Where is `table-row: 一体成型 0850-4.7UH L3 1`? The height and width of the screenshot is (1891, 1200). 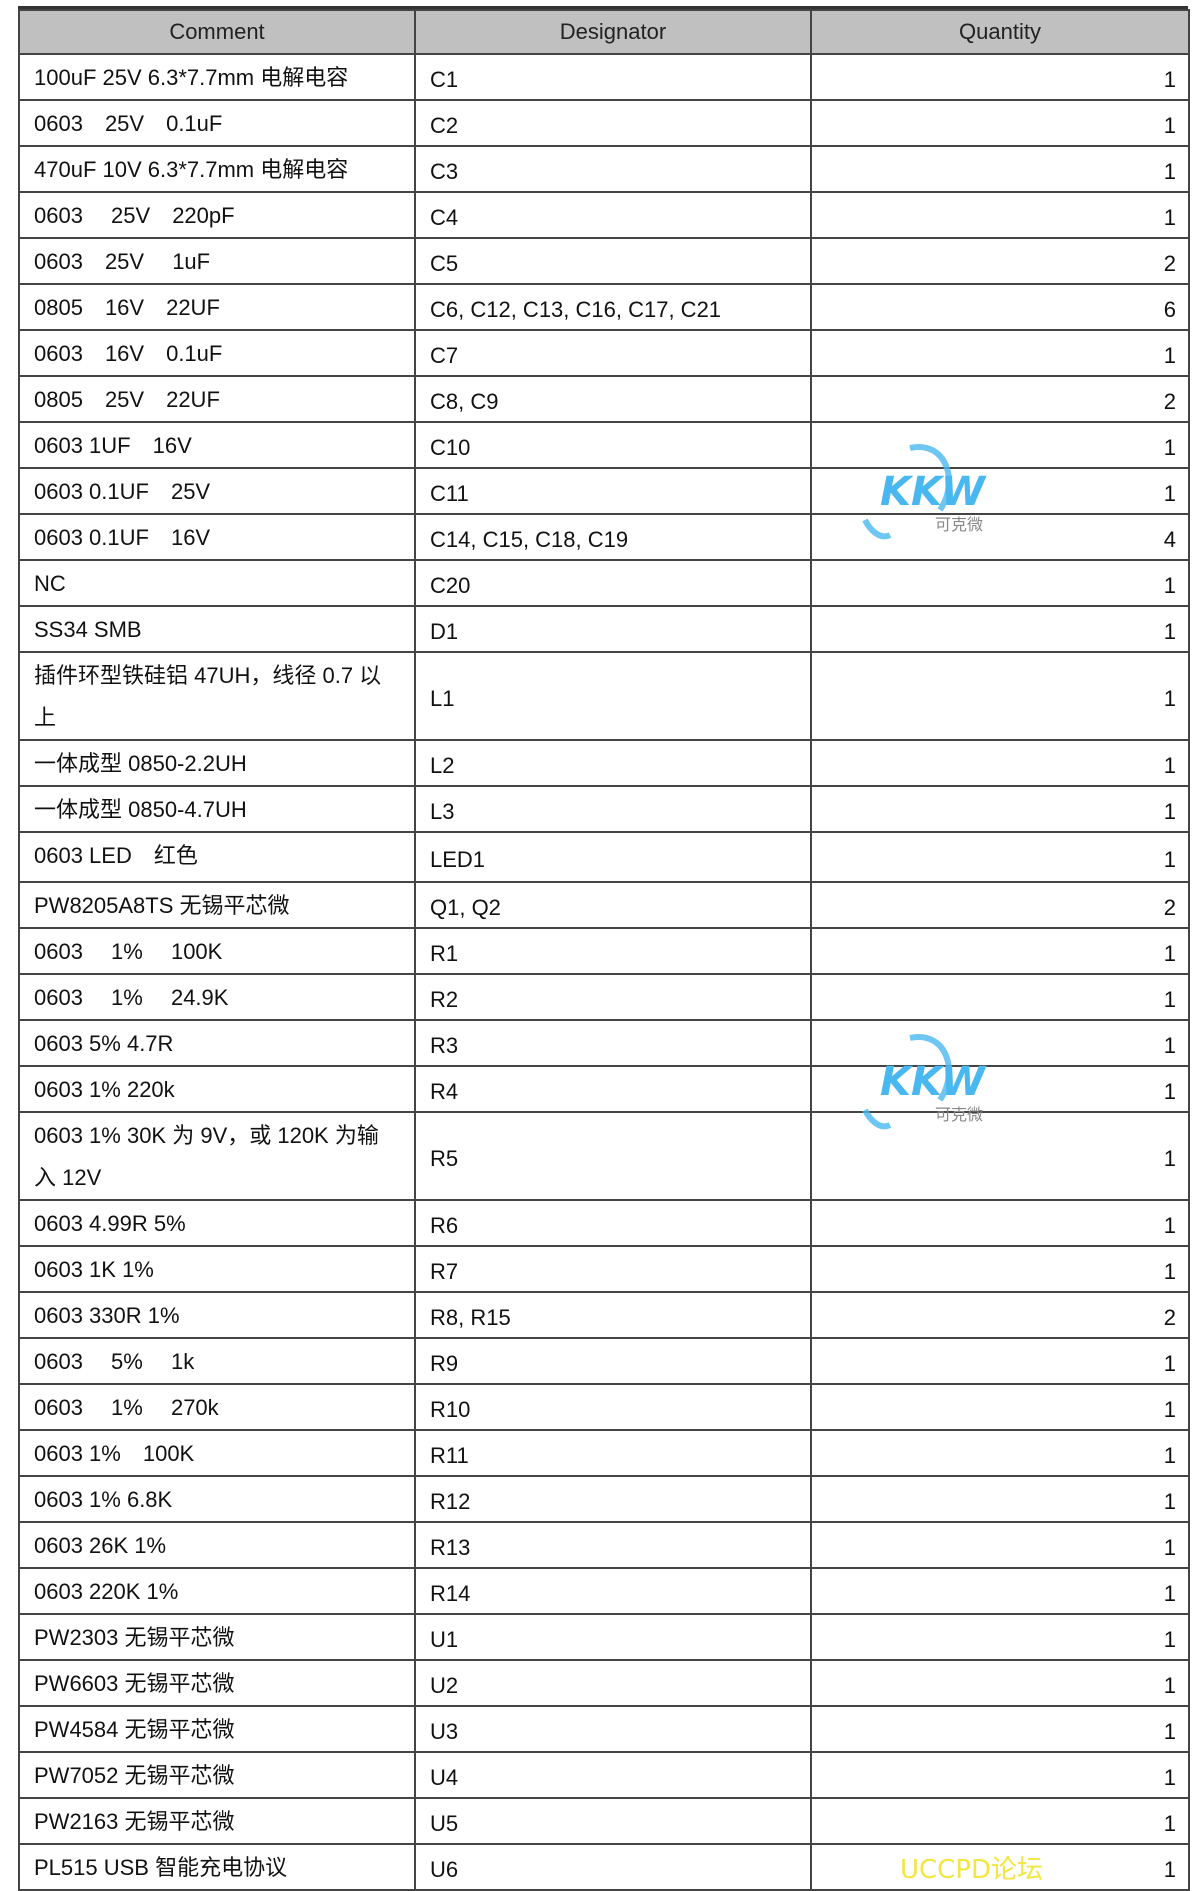 table-row: 一体成型 0850-4.7UH L3 1 is located at coordinates (604, 809).